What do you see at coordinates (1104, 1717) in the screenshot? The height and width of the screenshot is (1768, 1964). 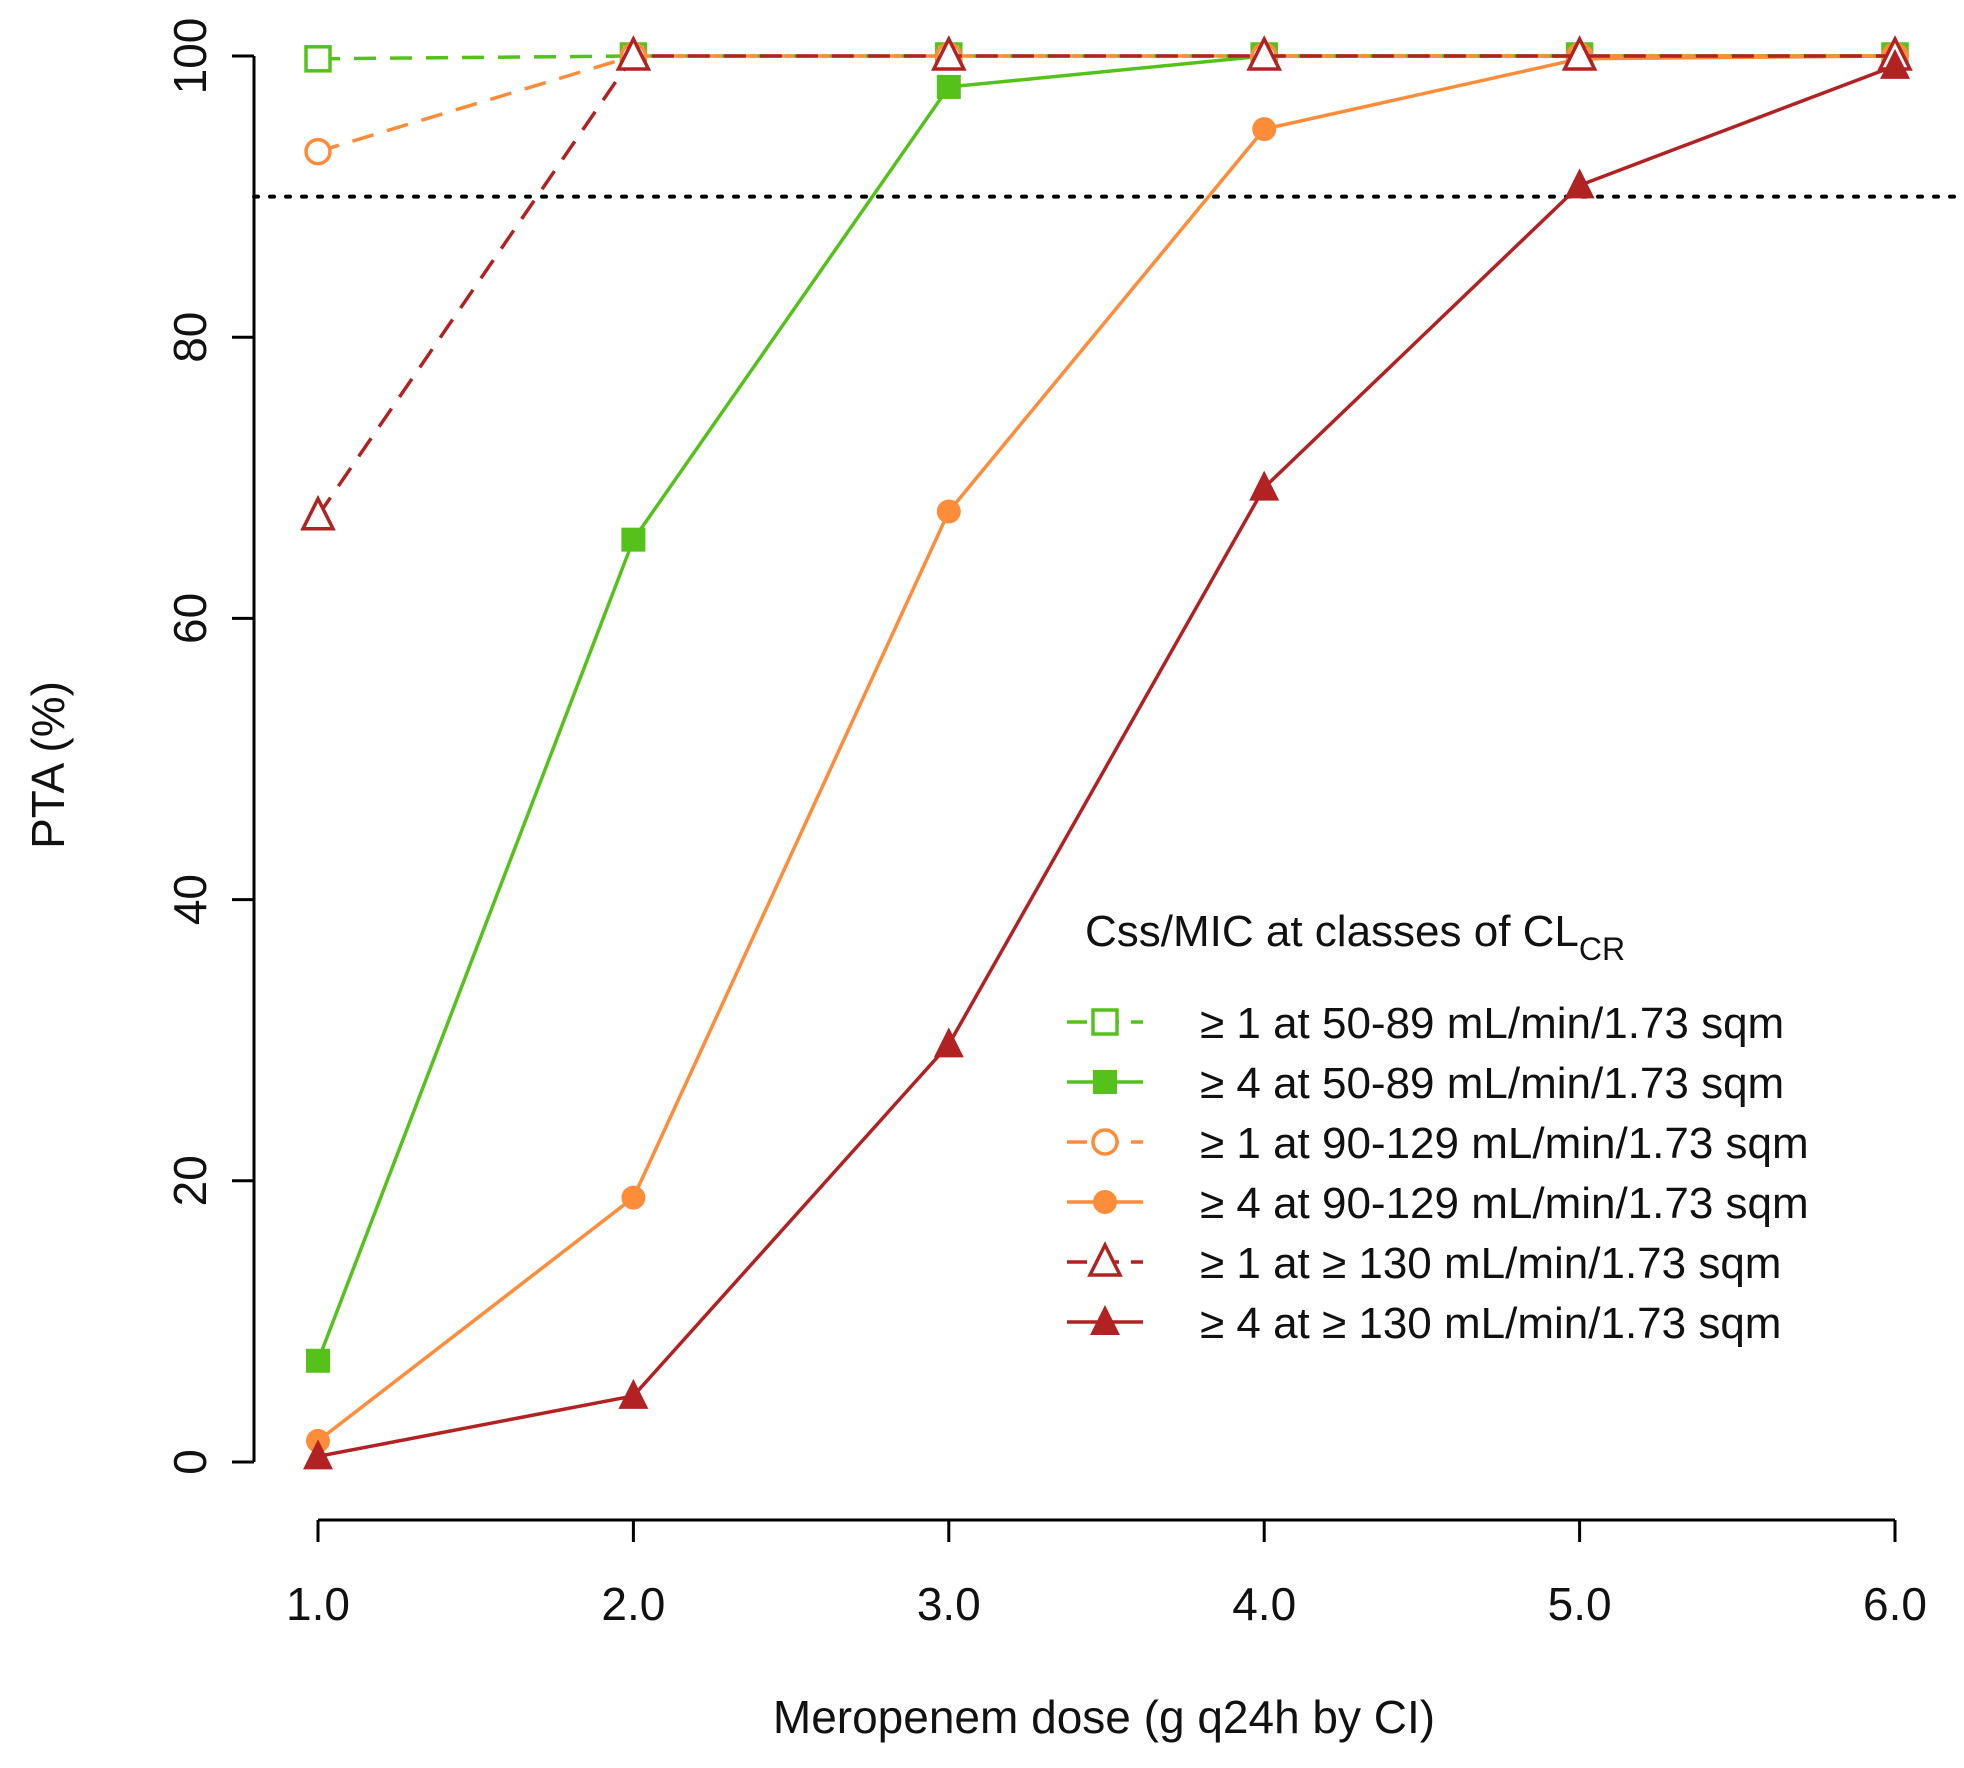 I see `x-axis-title: Meropenem dose (g q24h by CI)` at bounding box center [1104, 1717].